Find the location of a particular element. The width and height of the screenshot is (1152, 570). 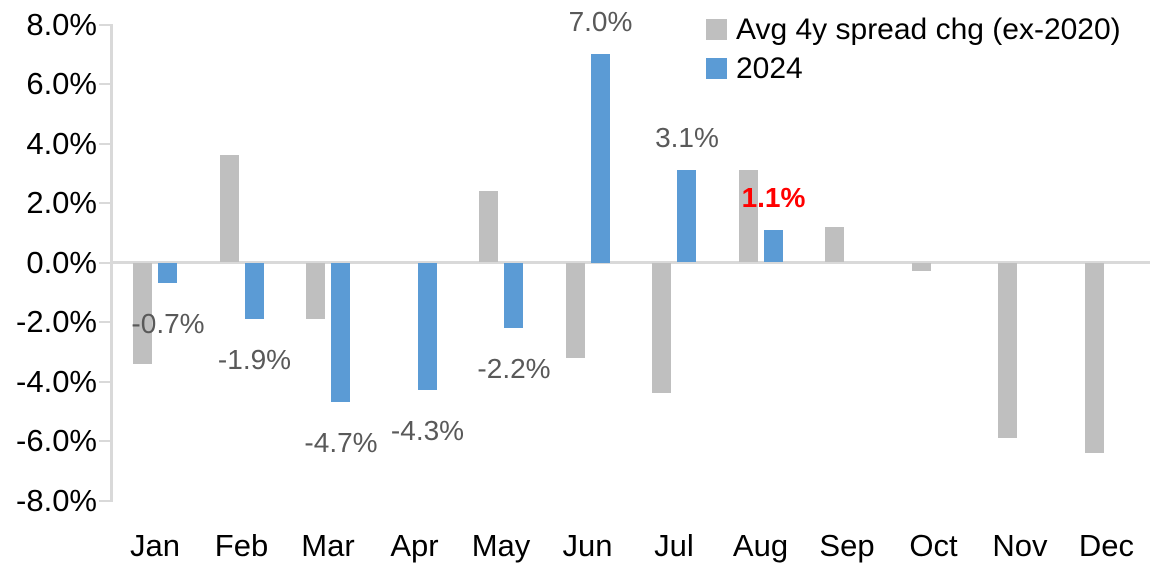

y-axis-label--4.0%: -4.0% is located at coordinates (56, 381).